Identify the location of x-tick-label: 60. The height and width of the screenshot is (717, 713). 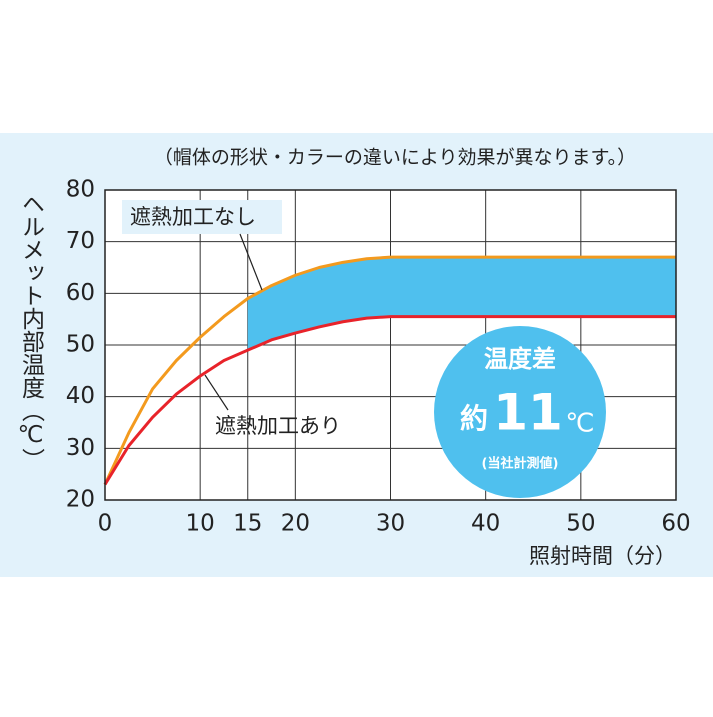
(675, 524).